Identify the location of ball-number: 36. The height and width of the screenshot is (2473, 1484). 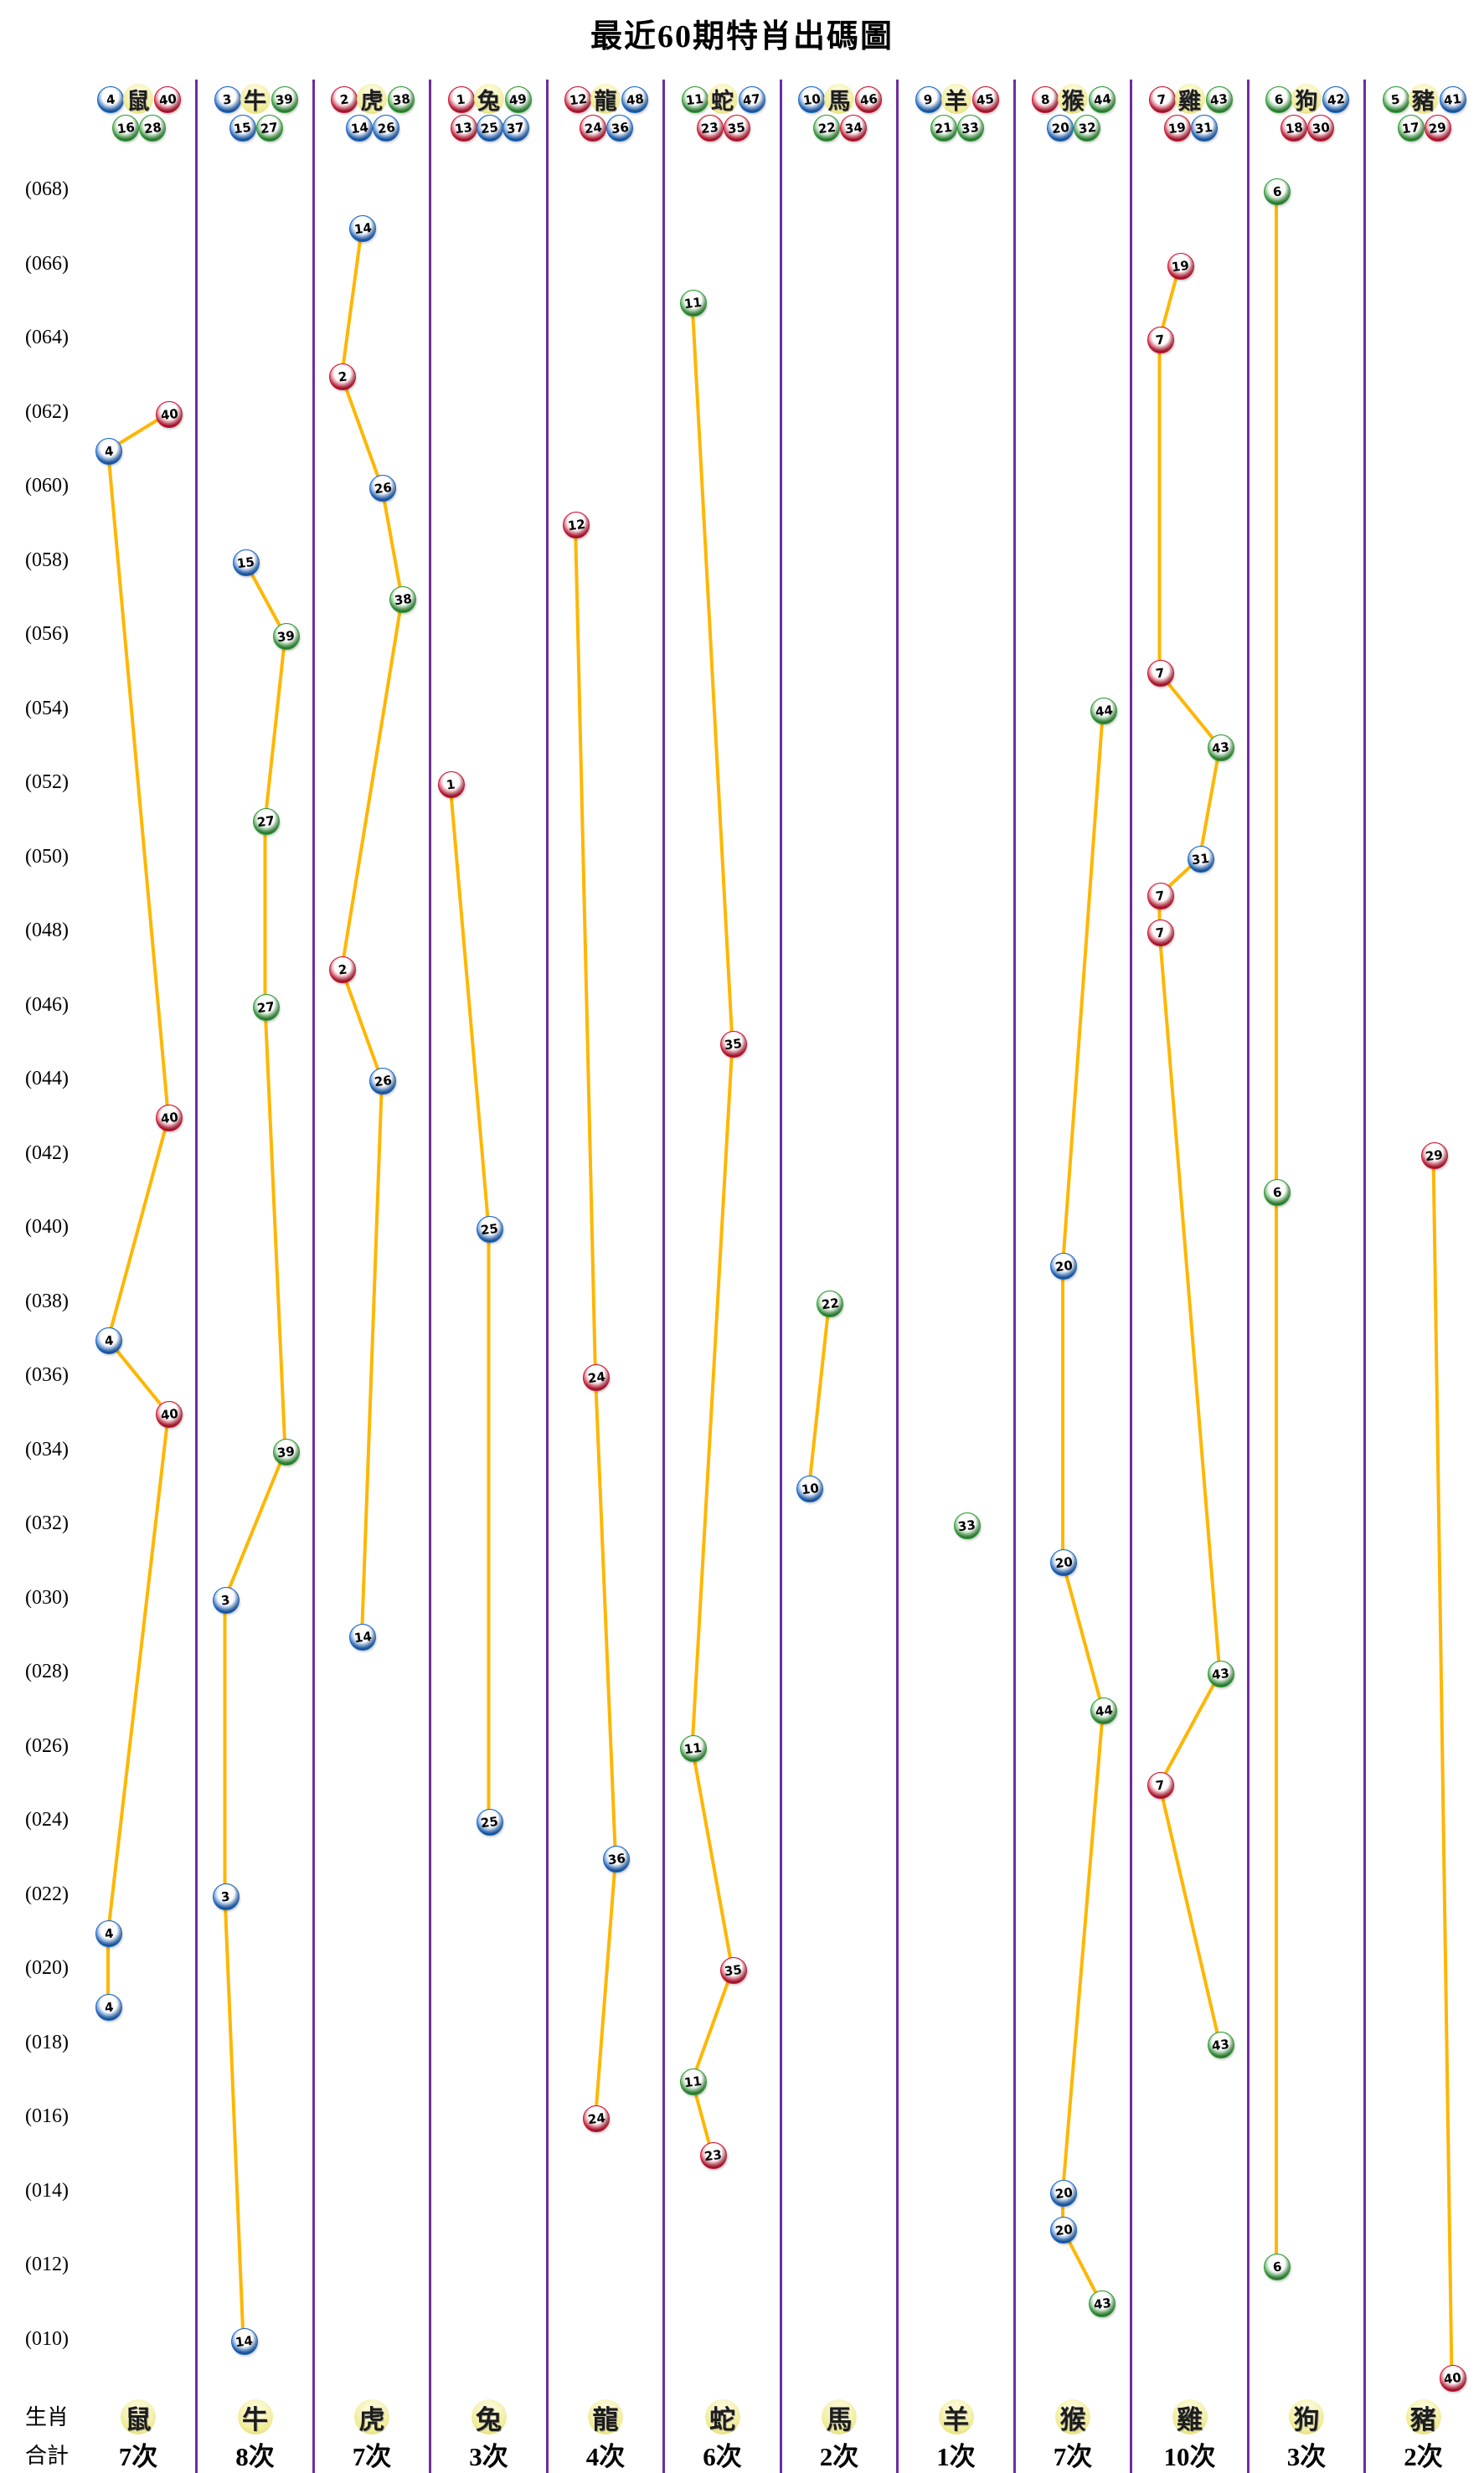
(616, 1859).